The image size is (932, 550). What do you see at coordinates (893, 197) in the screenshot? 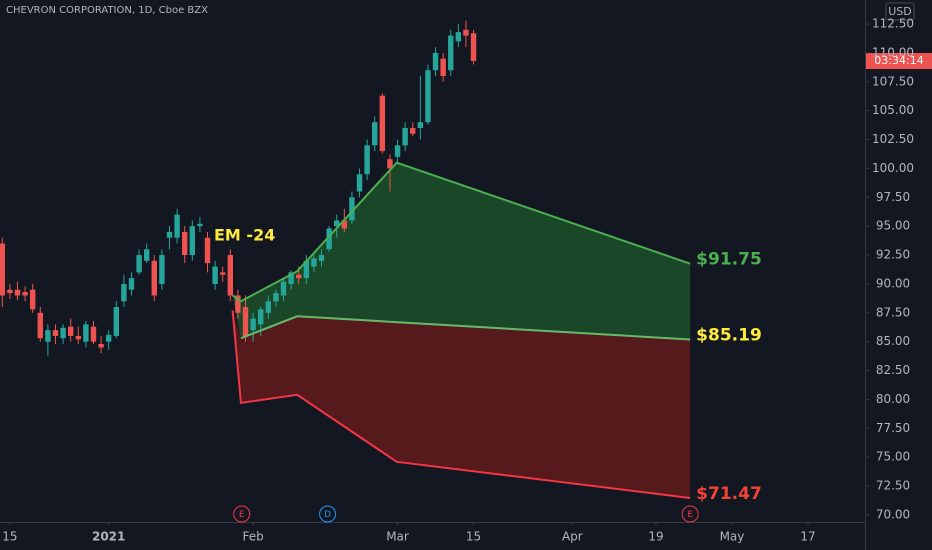
I see `y-tick-label: 97.50` at bounding box center [893, 197].